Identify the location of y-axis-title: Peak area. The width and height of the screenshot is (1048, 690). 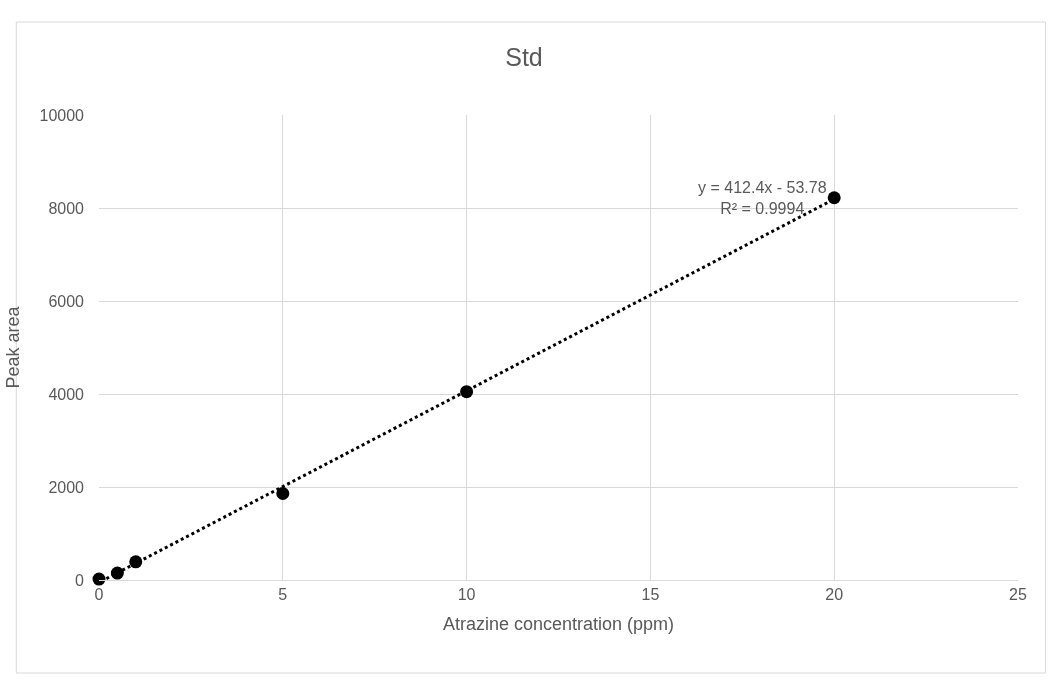
(12, 347).